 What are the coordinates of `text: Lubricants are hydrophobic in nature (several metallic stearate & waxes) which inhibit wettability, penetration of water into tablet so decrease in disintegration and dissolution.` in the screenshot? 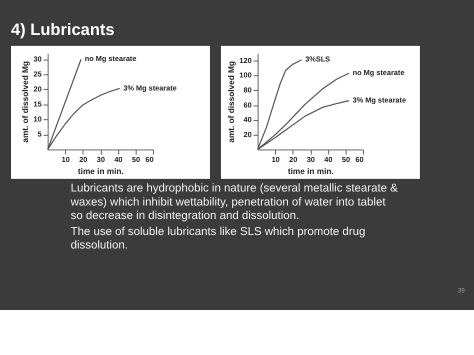 It's located at (234, 202).